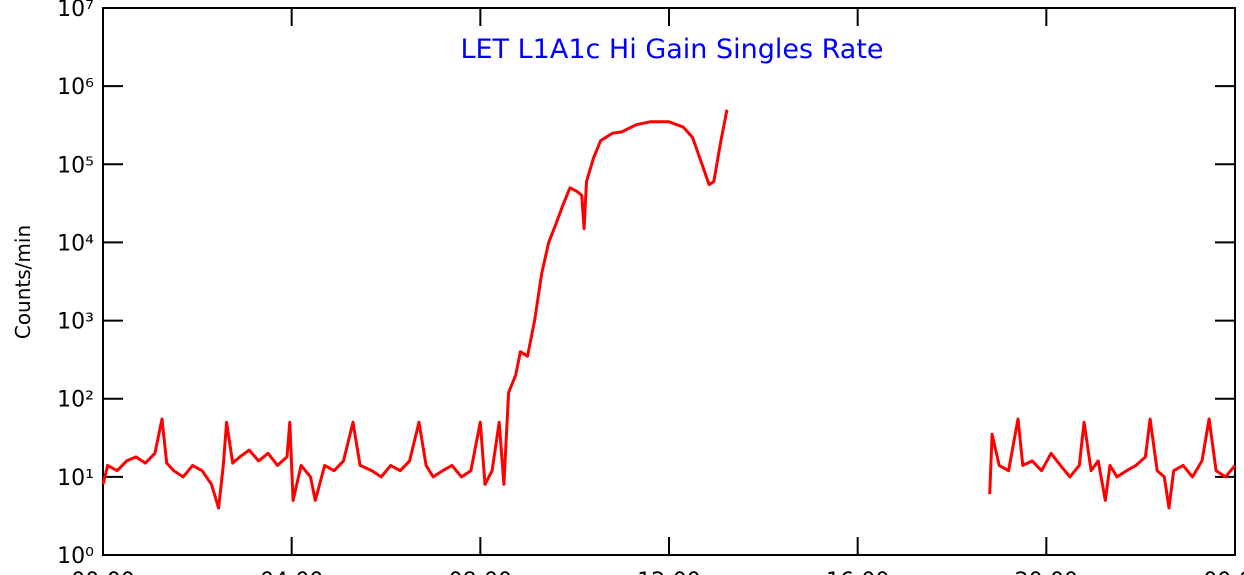 Image resolution: width=1244 pixels, height=575 pixels. I want to click on x-tick-label: 04:00, so click(291, 572).